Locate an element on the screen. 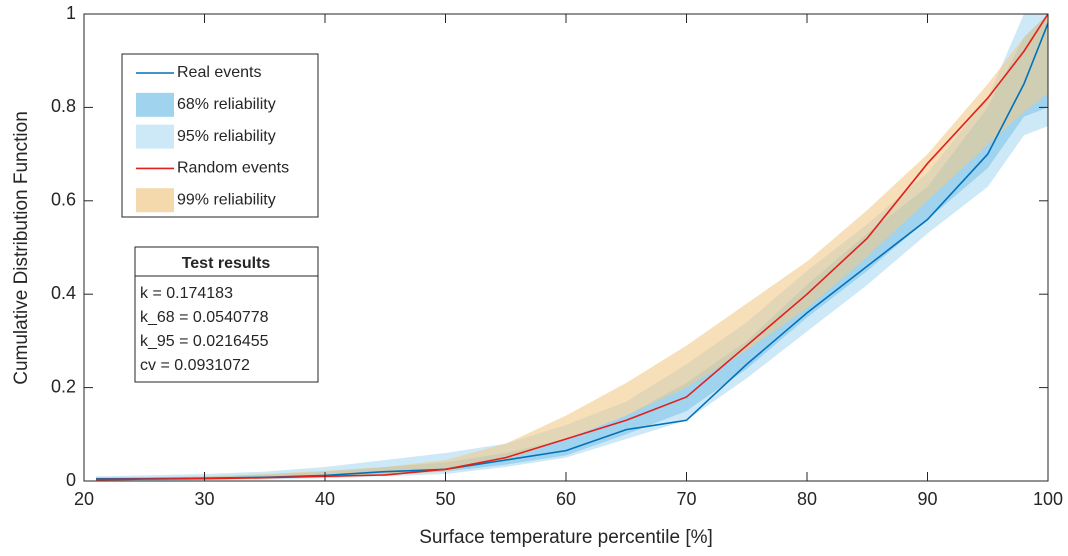 This screenshot has height=556, width=1068. result-line: k = 0.174183 is located at coordinates (186, 293).